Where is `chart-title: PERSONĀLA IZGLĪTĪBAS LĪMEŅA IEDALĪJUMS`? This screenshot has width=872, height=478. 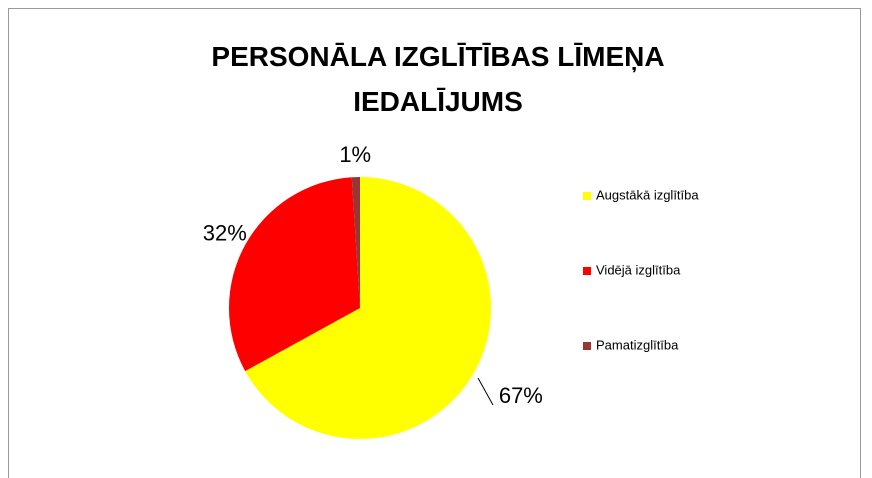 chart-title: PERSONĀLA IZGLĪTĪBAS LĪMEŅA IEDALĪJUMS is located at coordinates (438, 79).